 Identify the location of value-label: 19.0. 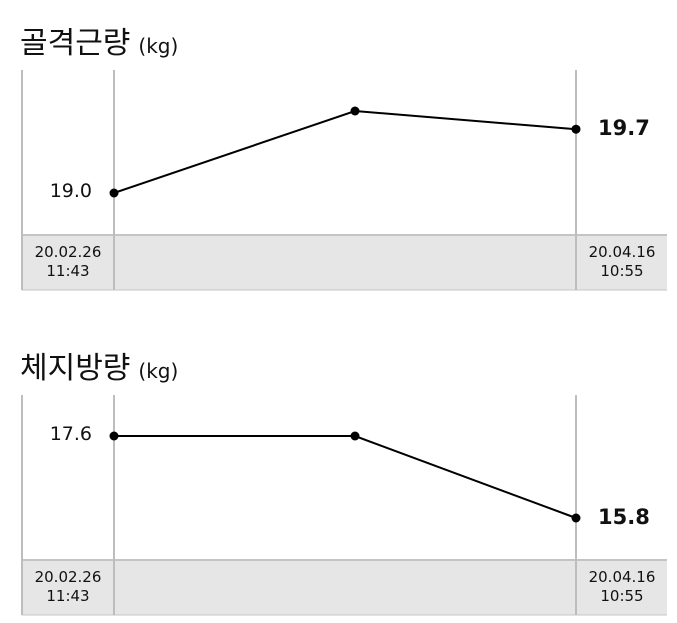
(70, 191).